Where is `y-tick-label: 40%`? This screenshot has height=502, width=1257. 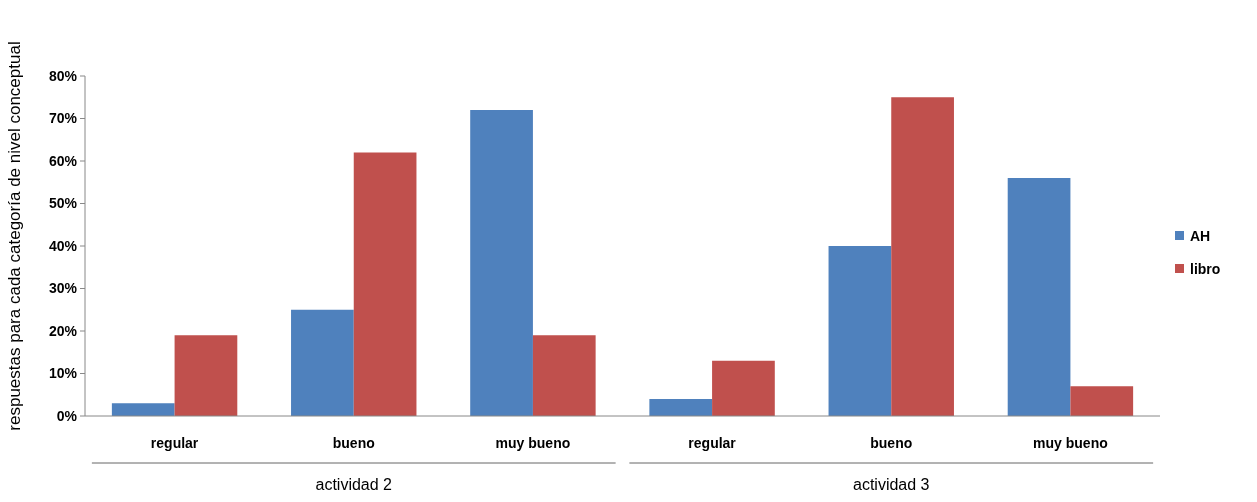 y-tick-label: 40% is located at coordinates (63, 245).